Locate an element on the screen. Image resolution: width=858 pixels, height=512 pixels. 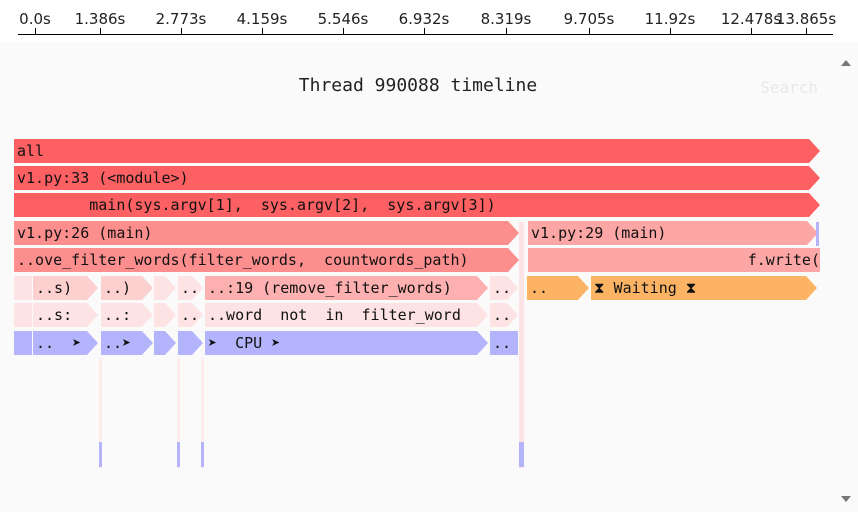
ruler-tick-label: 1.386s is located at coordinates (100, 19).